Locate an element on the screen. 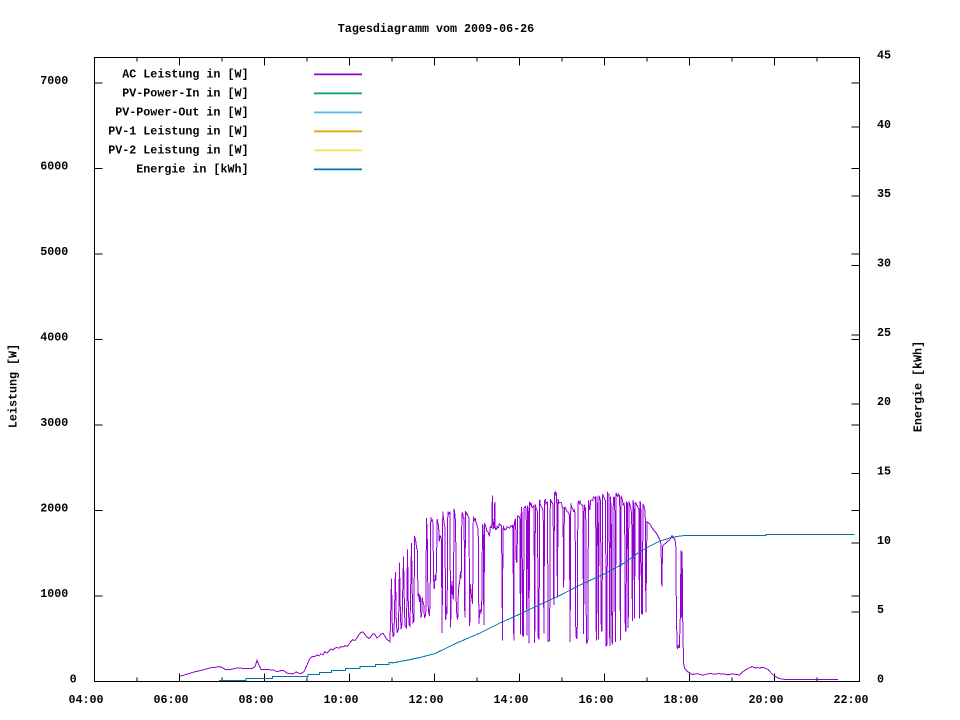  svg-text: 06:00 is located at coordinates (170, 700).